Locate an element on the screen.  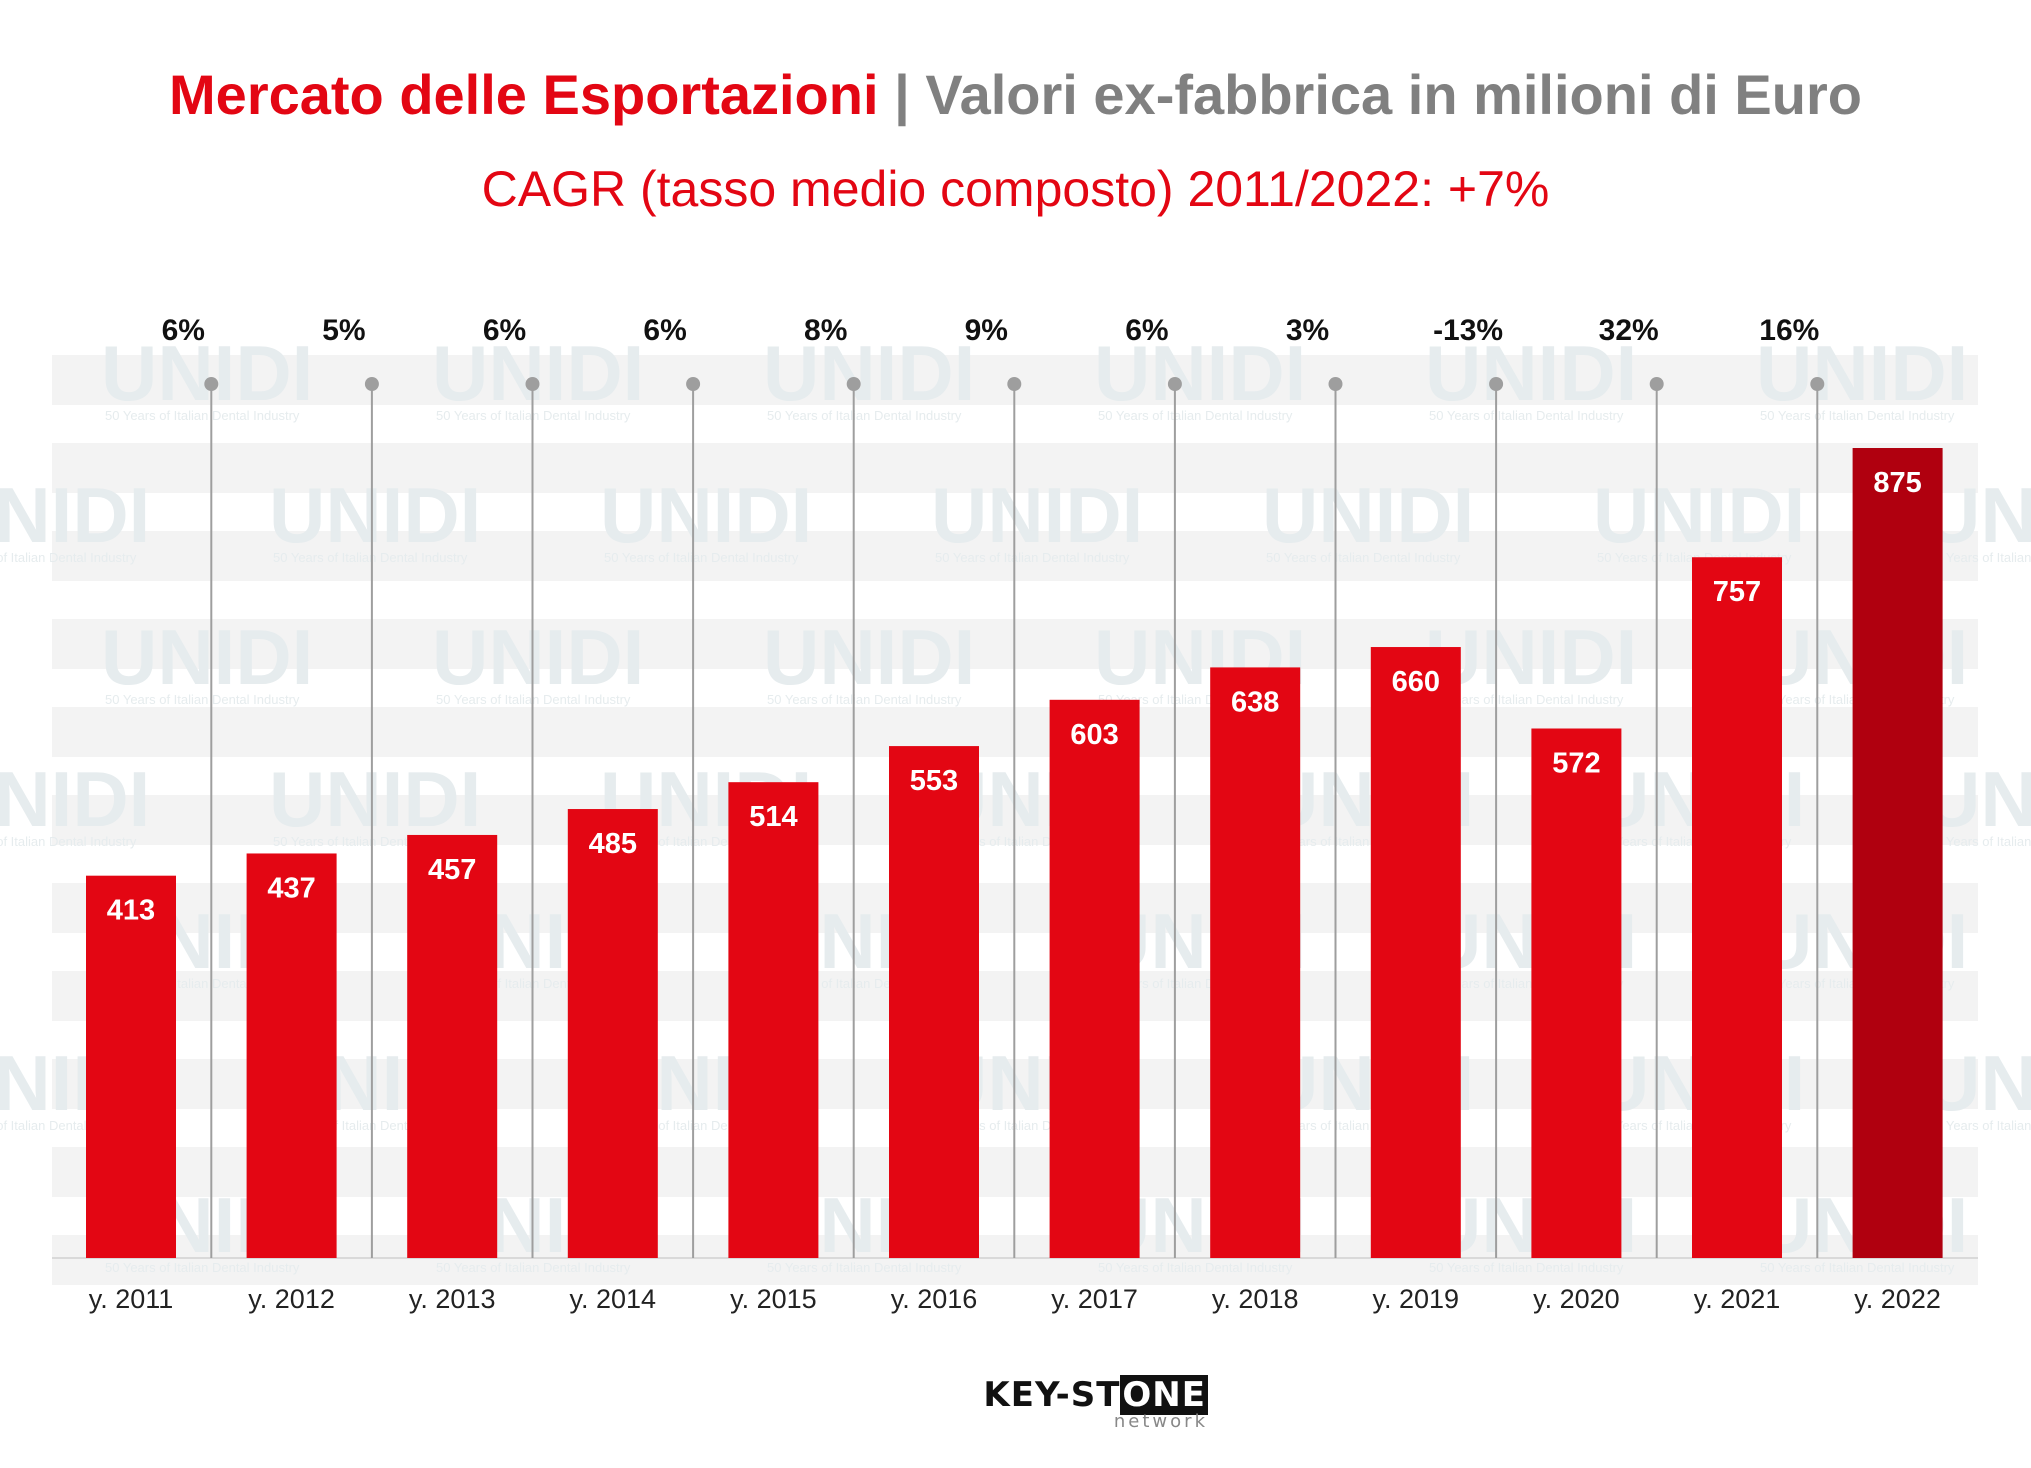
category-label: y. 2019 is located at coordinates (1416, 1299).